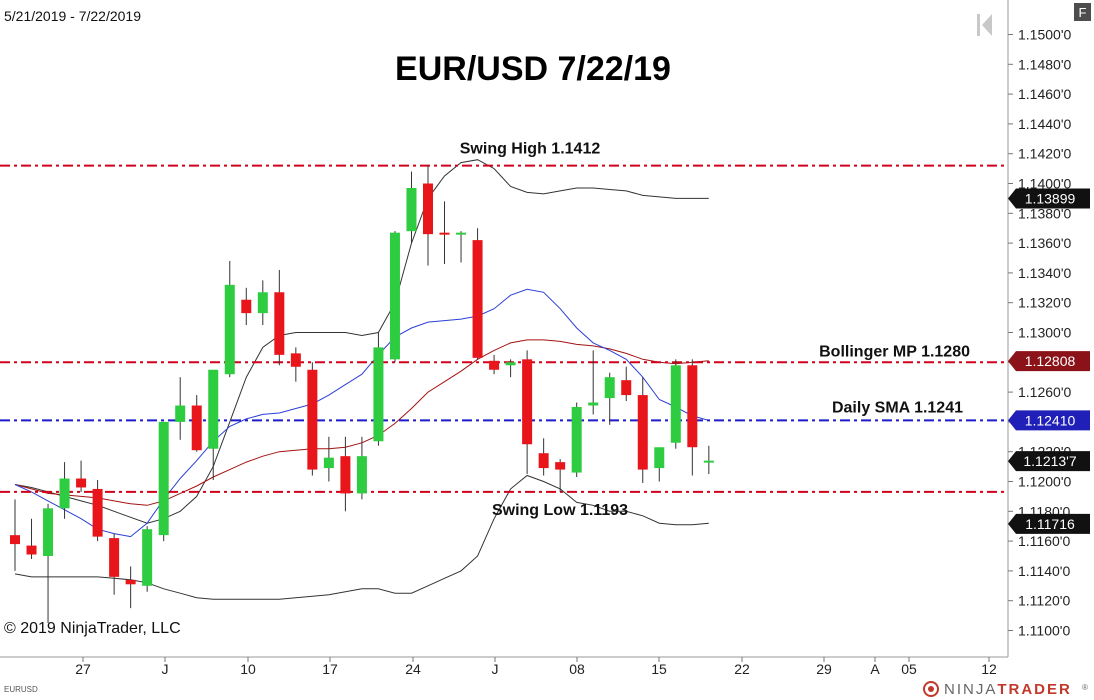 Image resolution: width=1094 pixels, height=700 pixels. I want to click on price-flag-label: 1.1213'7, so click(1049, 461).